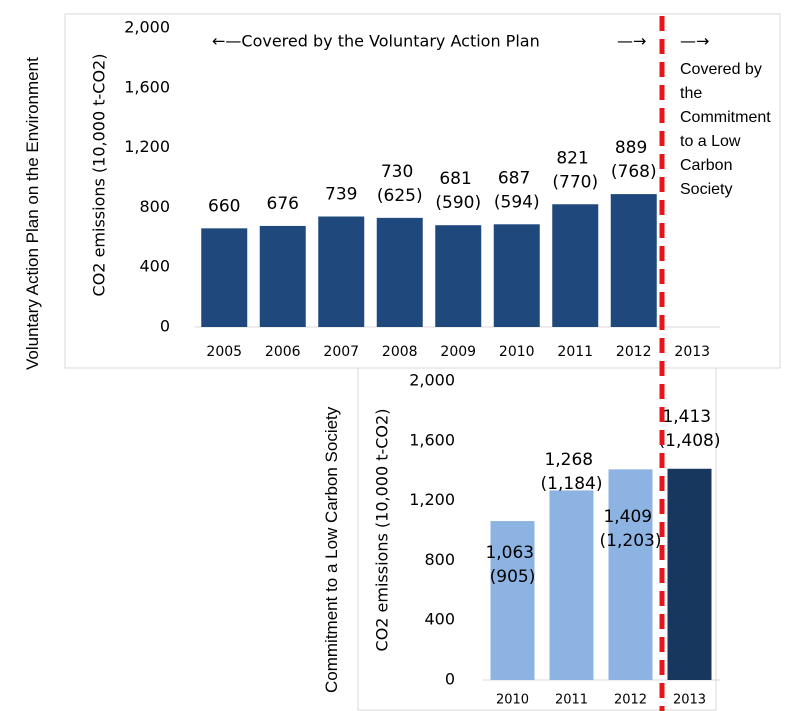 The height and width of the screenshot is (711, 793). I want to click on side-label: Voluntary Action Plan on the Environment, so click(32, 213).